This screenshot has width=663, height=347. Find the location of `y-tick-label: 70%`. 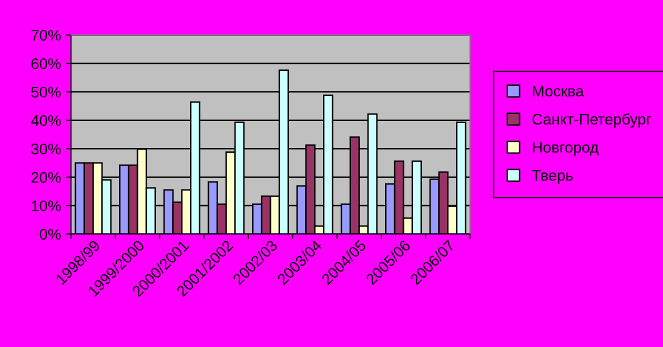

y-tick-label: 70% is located at coordinates (46, 35).